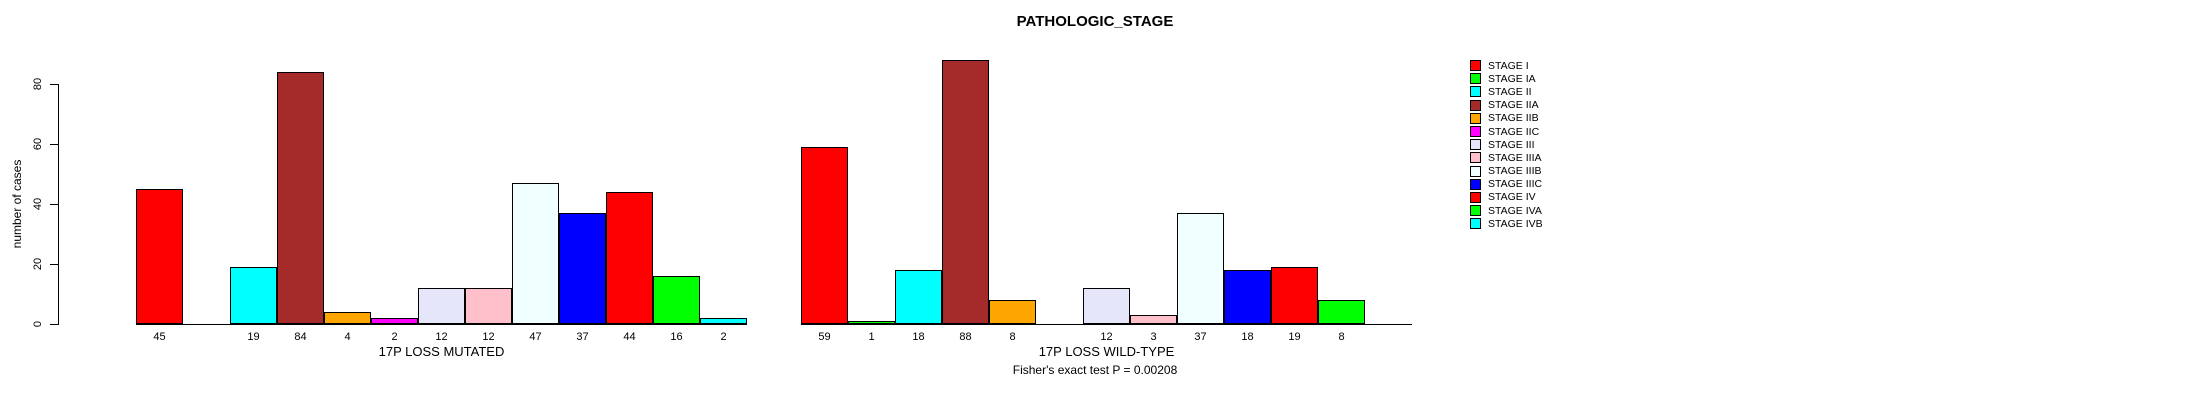 This screenshot has height=400, width=2190. I want to click on legend-swatch-stage-iii, so click(1475, 145).